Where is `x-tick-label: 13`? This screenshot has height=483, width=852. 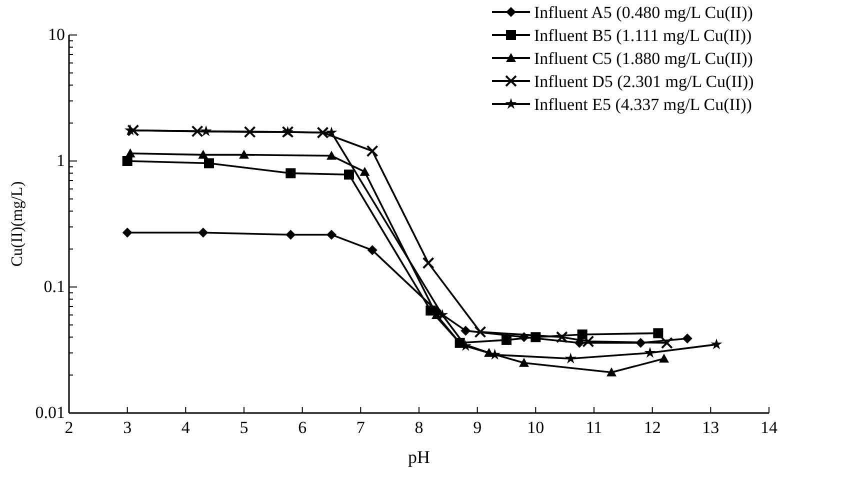 x-tick-label: 13 is located at coordinates (711, 427).